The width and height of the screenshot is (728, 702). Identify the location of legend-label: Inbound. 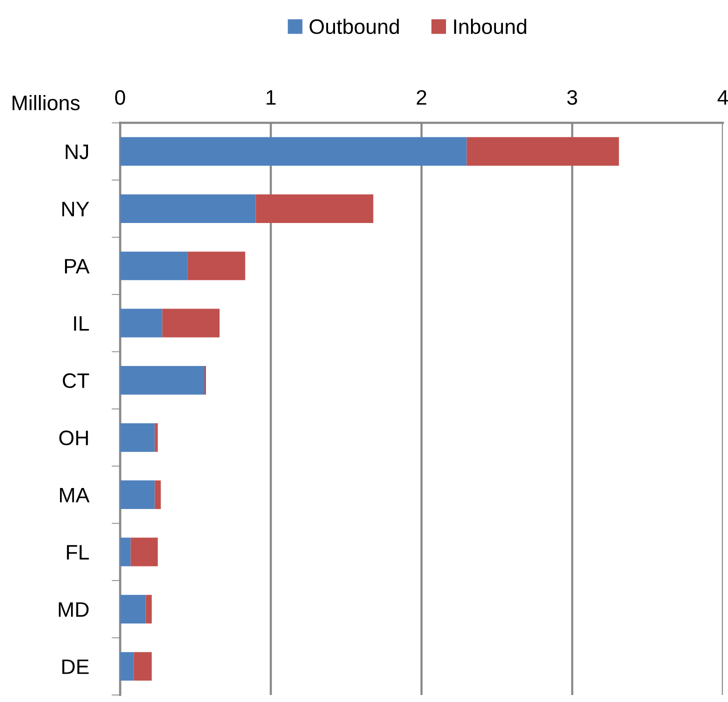
(490, 26).